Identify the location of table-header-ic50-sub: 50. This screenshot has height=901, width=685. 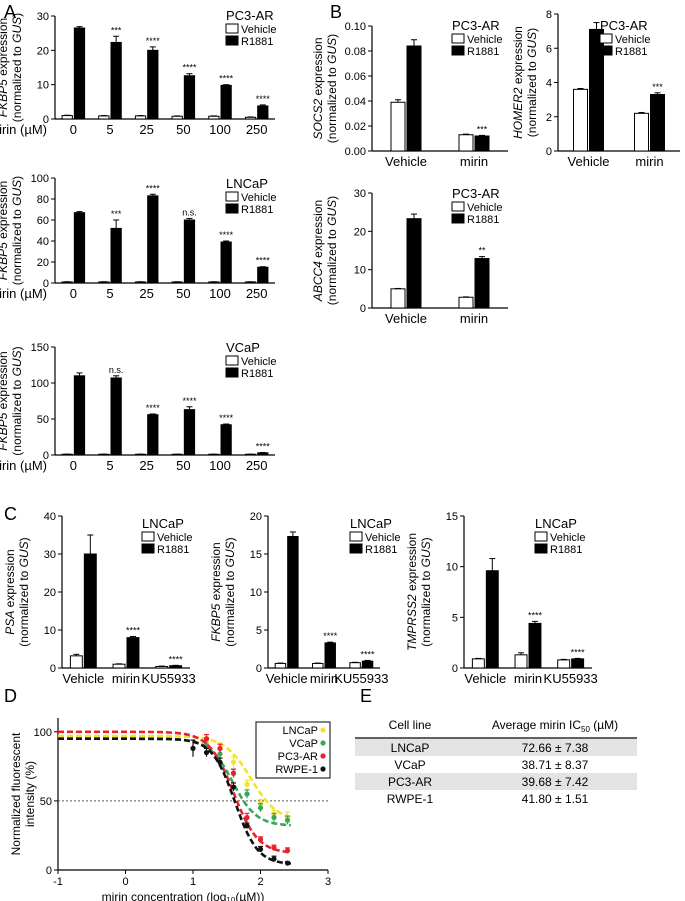
(585, 729).